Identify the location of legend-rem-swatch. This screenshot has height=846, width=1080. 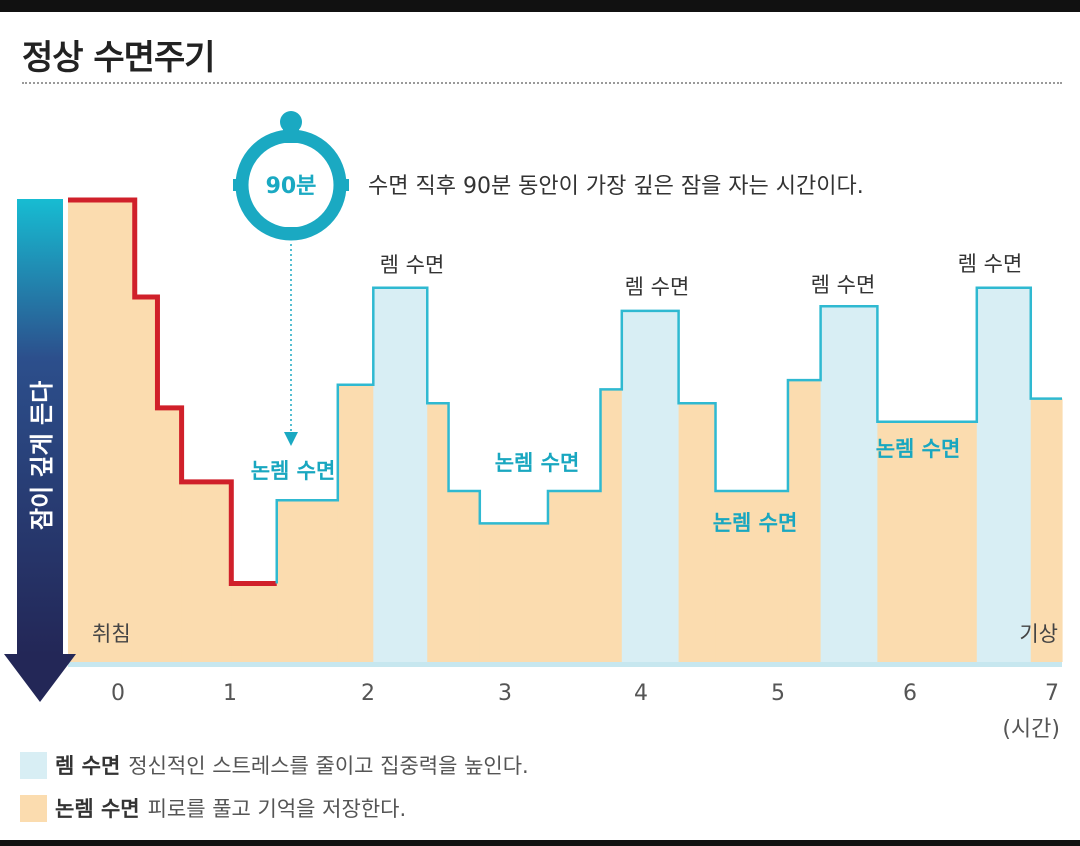
(33, 765).